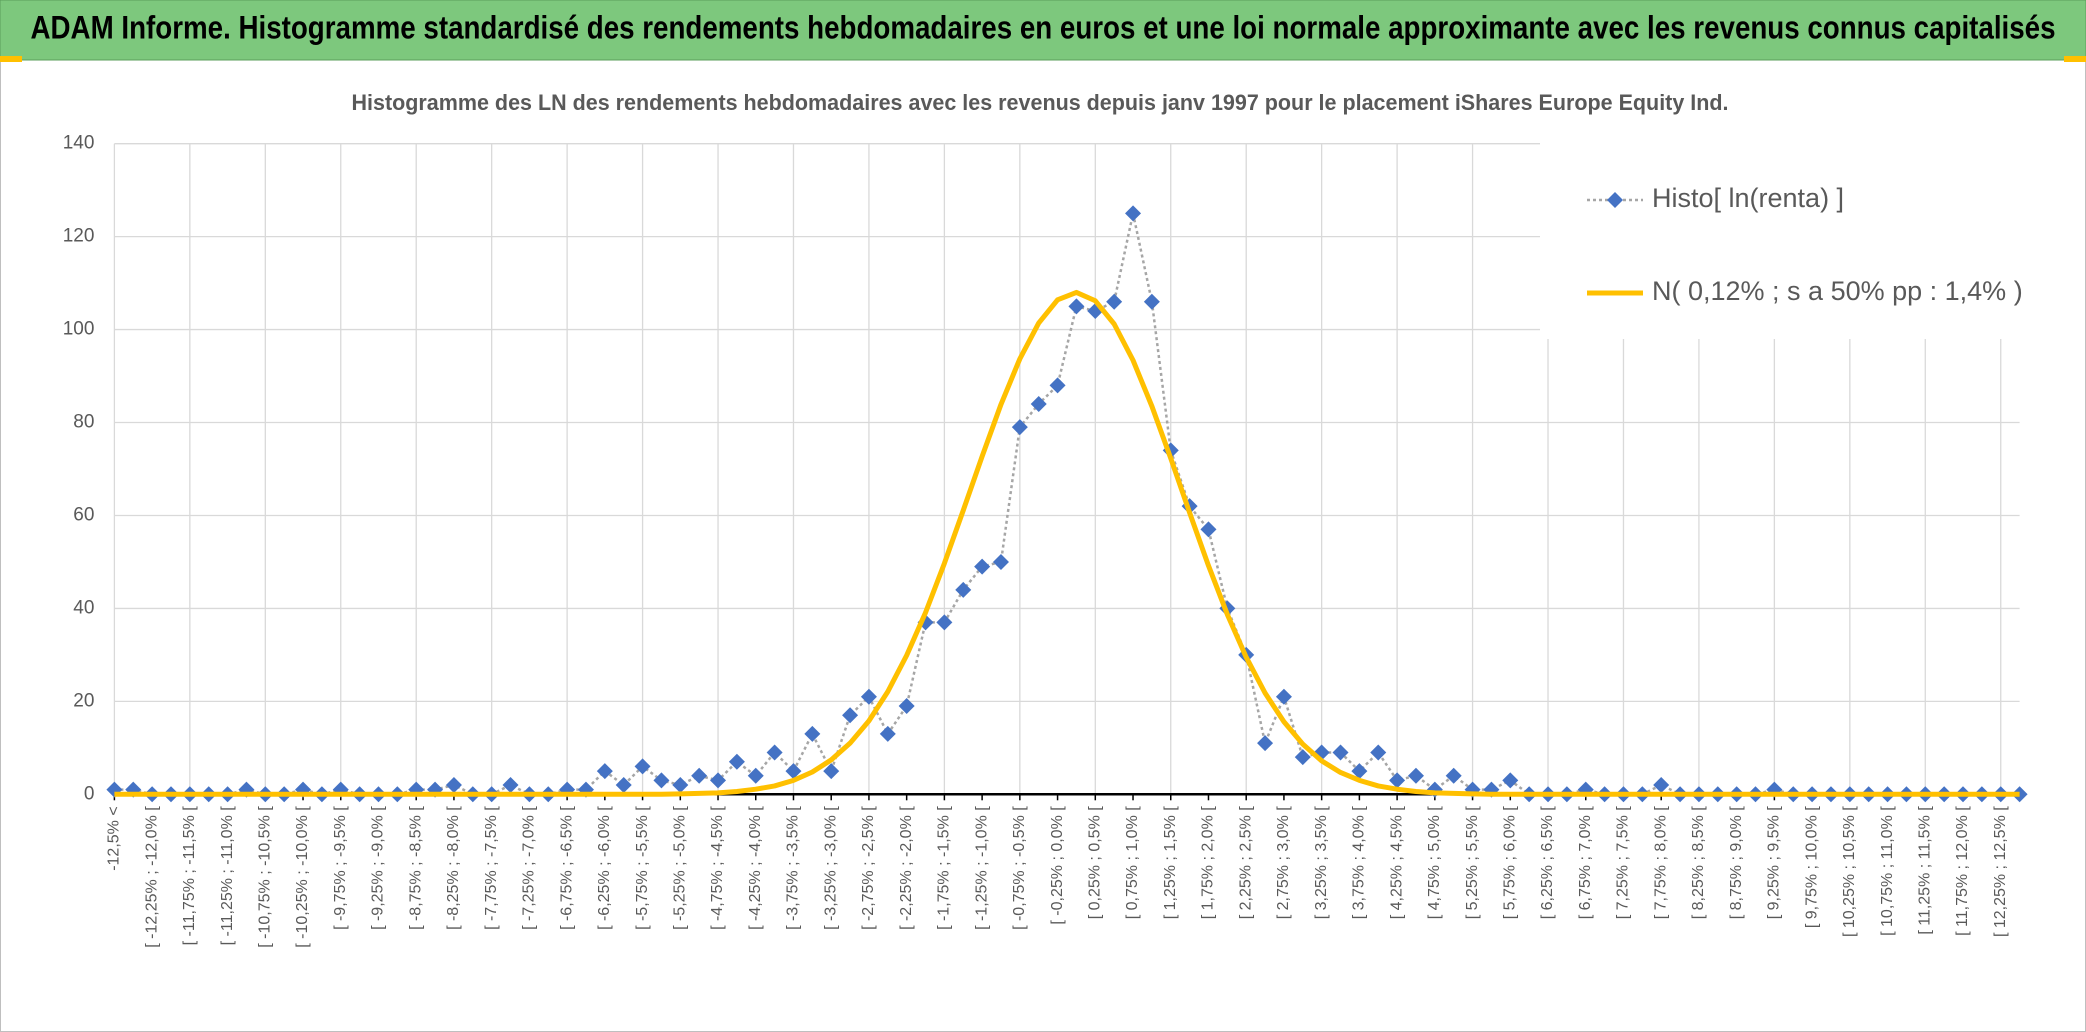 This screenshot has height=1032, width=2086. Describe the element at coordinates (906, 868) in the screenshot. I see `x-tick-label: [ -2,25% ; -2,0% [` at that location.